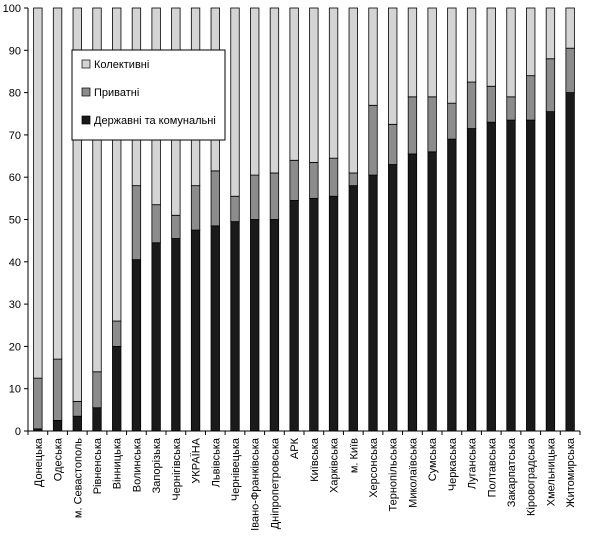 Image resolution: width=590 pixels, height=549 pixels. I want to click on y-tick-label: 80, so click(15, 94).